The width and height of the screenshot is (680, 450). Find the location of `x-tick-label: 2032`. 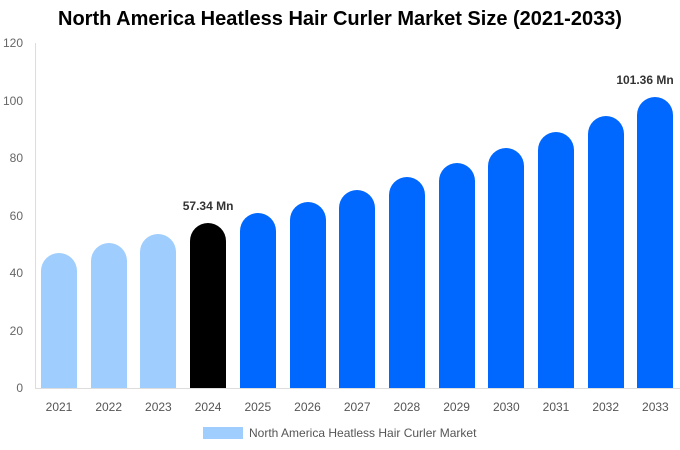

x-tick-label: 2032 is located at coordinates (606, 407).